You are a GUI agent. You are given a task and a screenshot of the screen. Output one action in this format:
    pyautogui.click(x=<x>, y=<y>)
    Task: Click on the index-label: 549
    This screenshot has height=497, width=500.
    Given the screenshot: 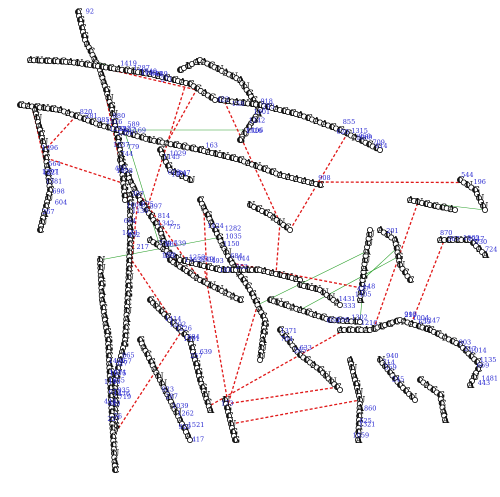 What is the action you would take?
    pyautogui.click(x=114, y=404)
    